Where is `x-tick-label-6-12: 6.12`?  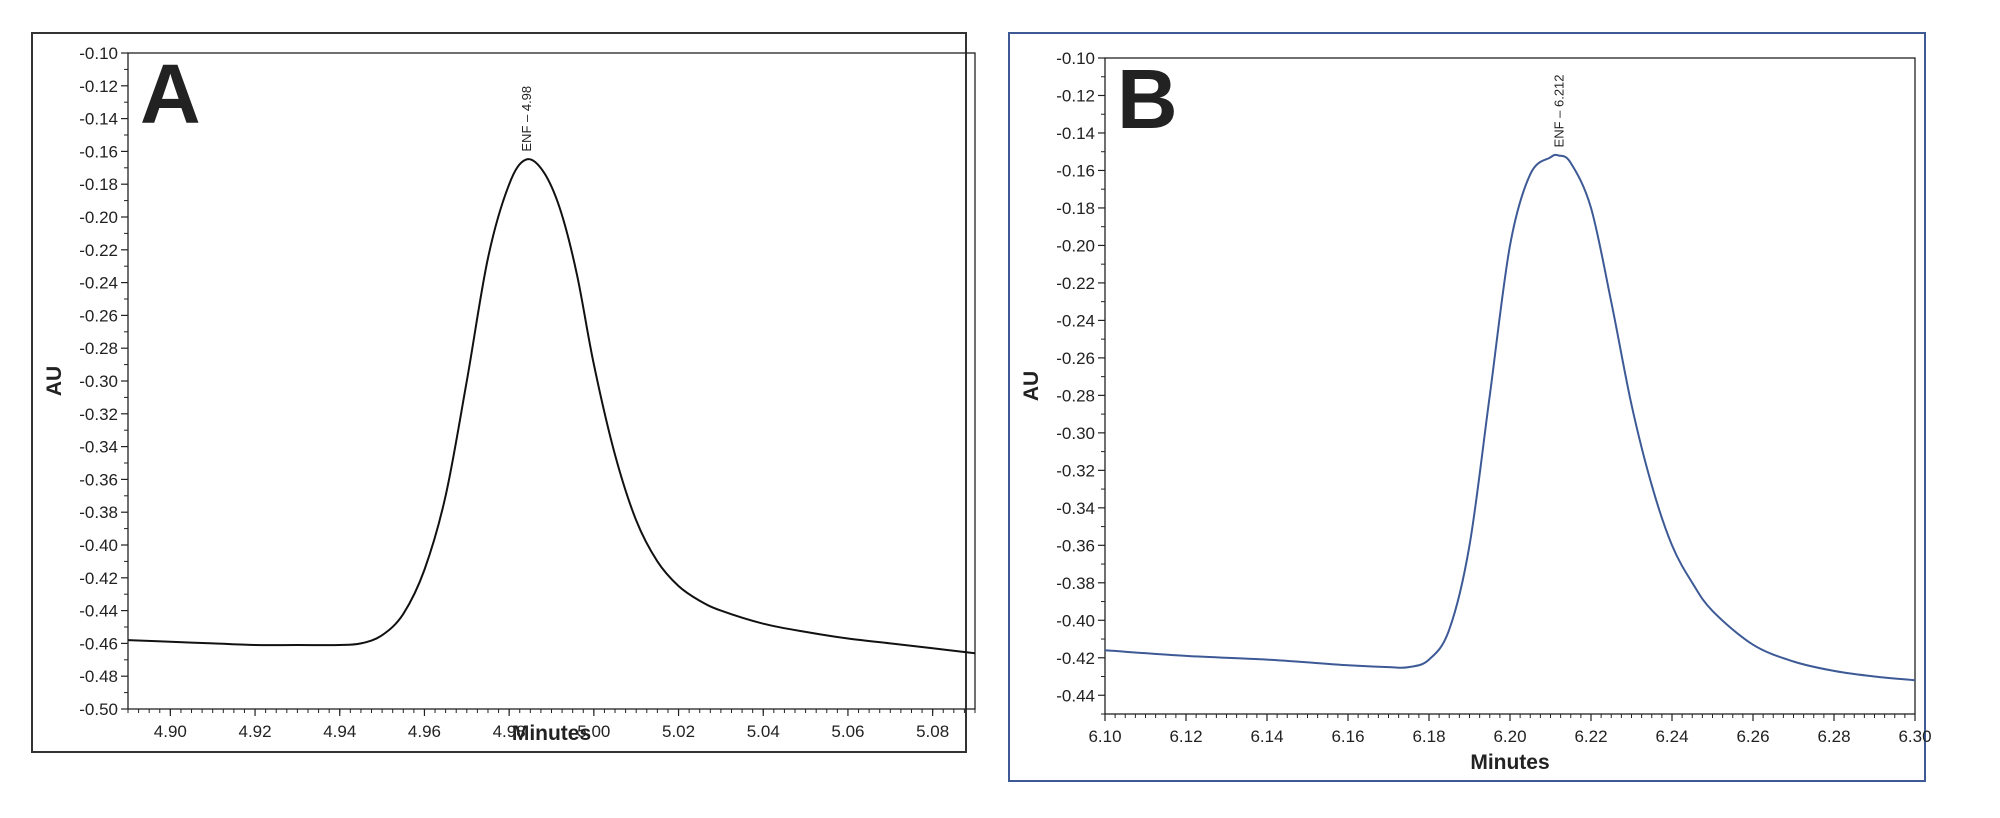 x-tick-label-6-12: 6.12 is located at coordinates (1185, 736).